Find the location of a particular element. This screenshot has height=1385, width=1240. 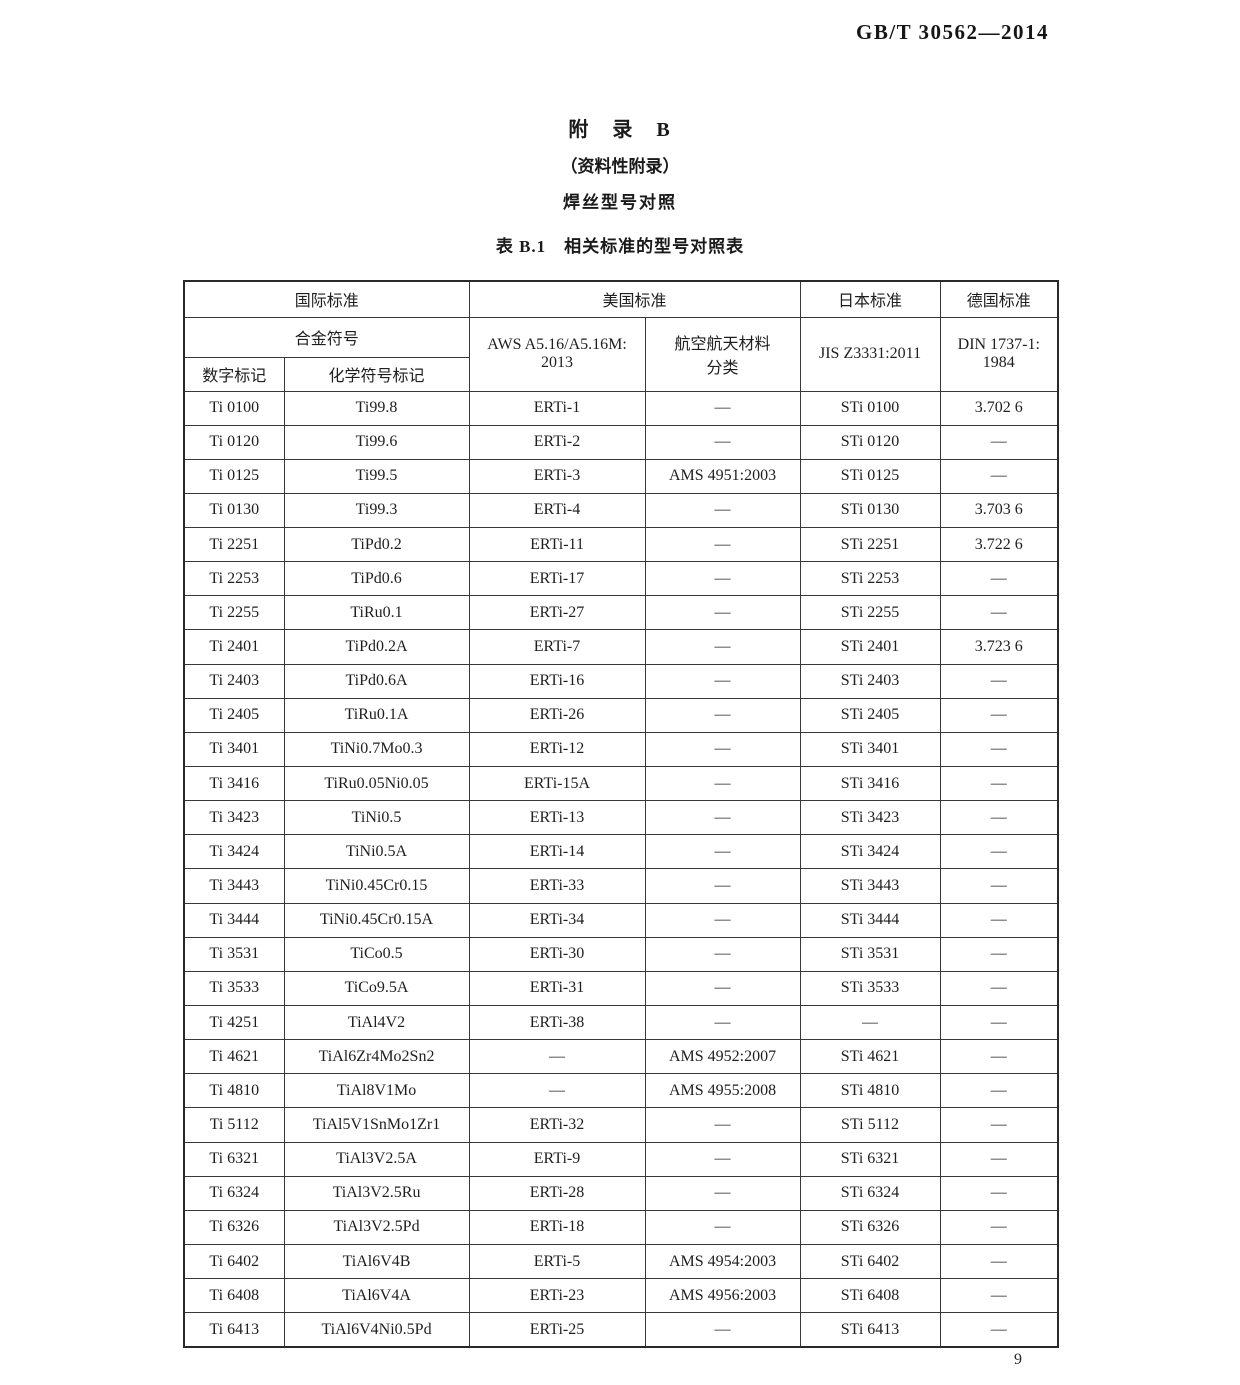

cell-aws-classification: — is located at coordinates (557, 1091).